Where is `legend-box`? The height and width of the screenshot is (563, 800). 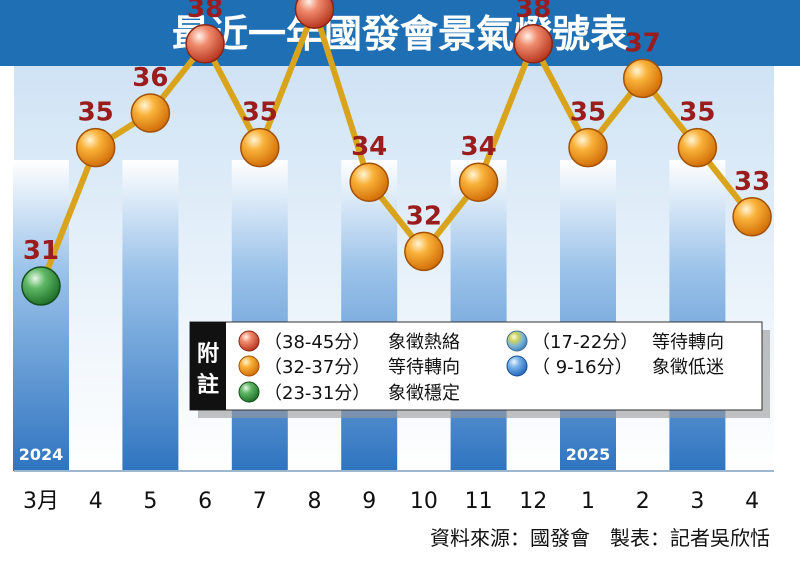 legend-box is located at coordinates (476, 366).